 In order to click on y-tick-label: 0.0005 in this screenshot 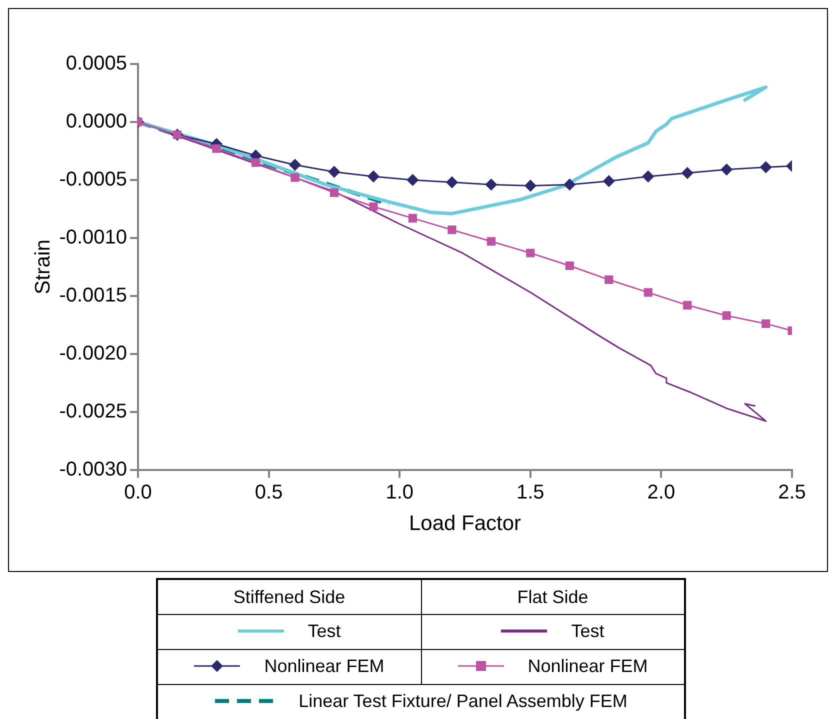, I will do `click(97, 63)`.